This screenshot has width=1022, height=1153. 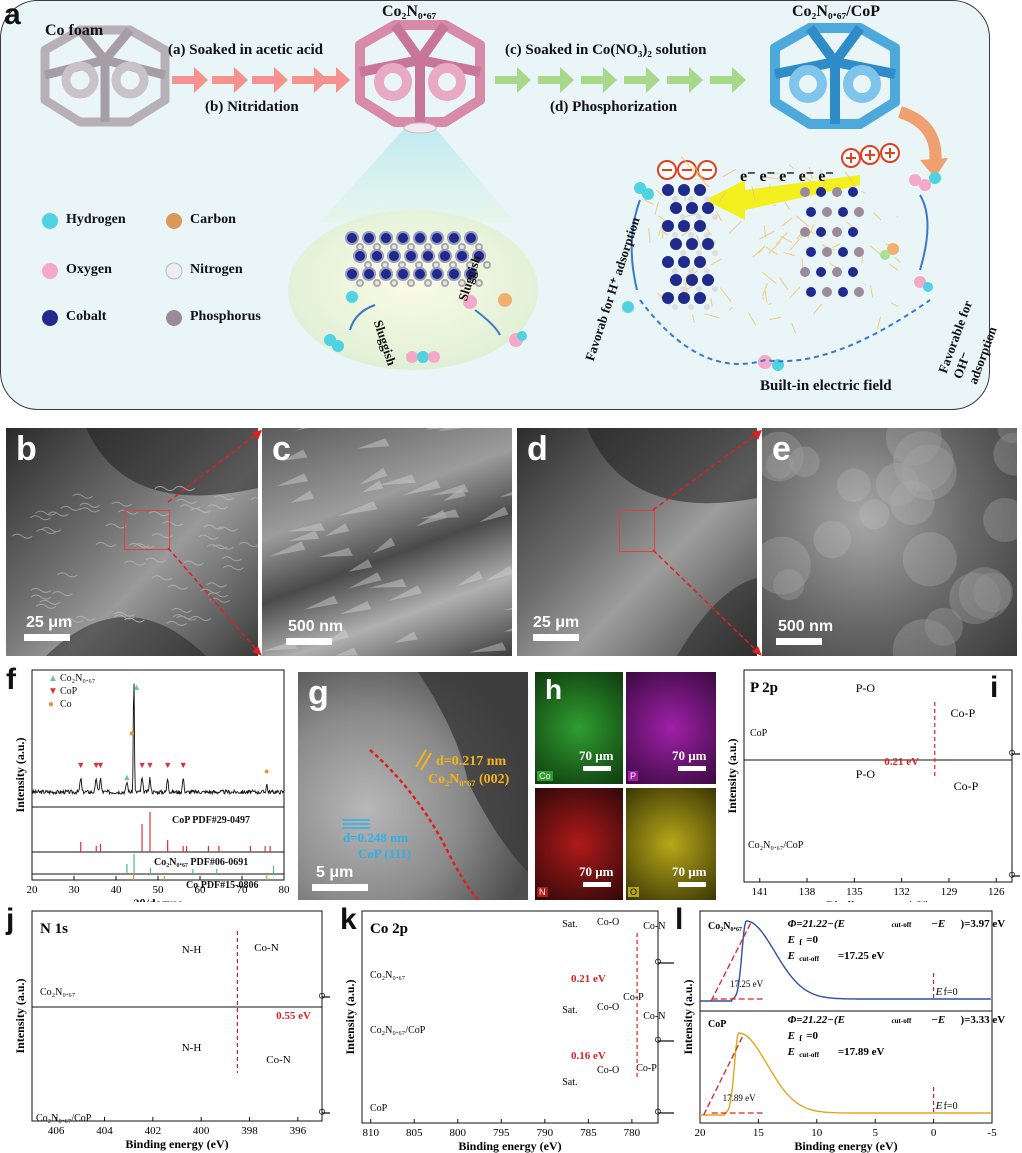 What do you see at coordinates (375, 838) in the screenshot?
I see `tem-d2: d=0.248 nm` at bounding box center [375, 838].